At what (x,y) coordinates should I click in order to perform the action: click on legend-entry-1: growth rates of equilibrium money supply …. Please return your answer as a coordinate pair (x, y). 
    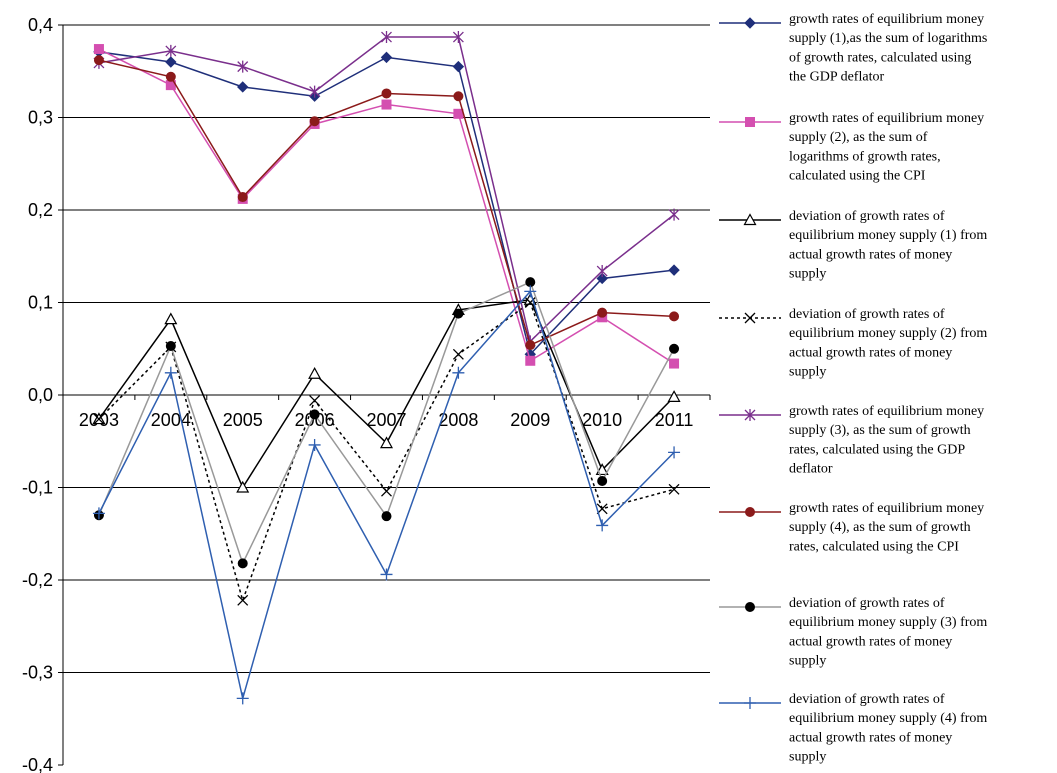
    Looking at the image, I should click on (853, 48).